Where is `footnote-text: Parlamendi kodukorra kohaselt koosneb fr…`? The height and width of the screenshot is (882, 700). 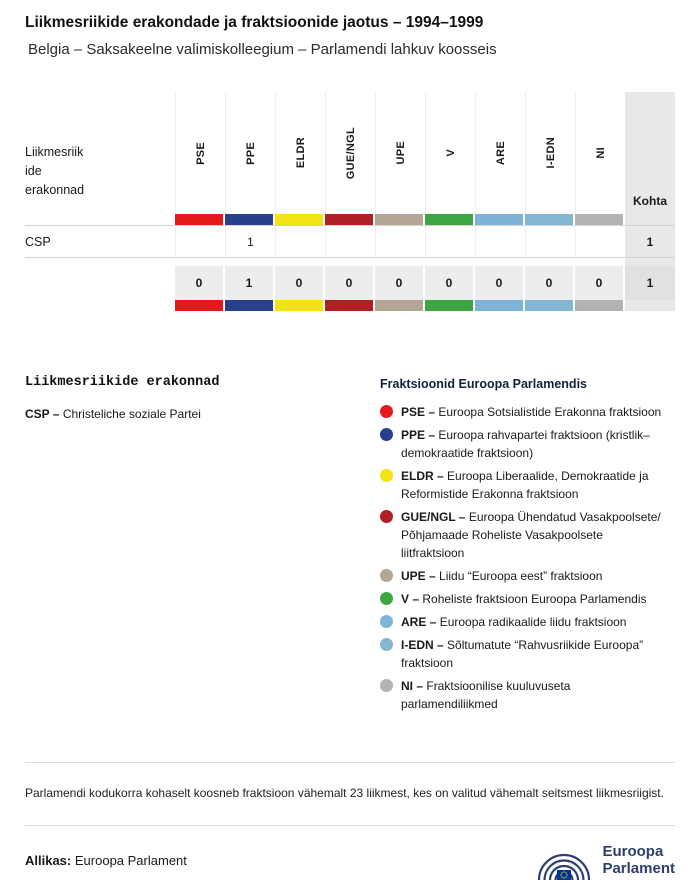
footnote-text: Parlamendi kodukorra kohaselt koosneb fr… is located at coordinates (344, 793).